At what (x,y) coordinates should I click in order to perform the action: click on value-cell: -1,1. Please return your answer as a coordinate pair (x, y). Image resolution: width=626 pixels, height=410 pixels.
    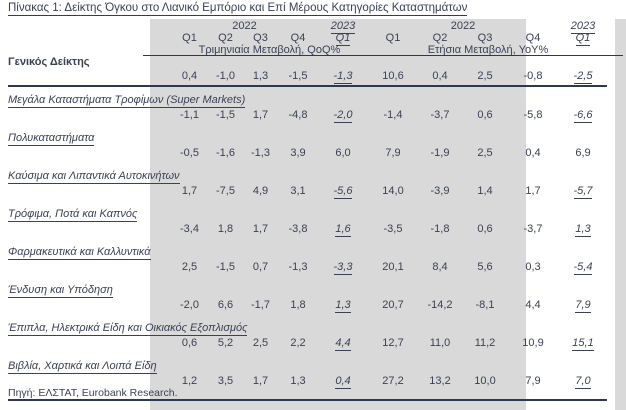
    Looking at the image, I should click on (189, 115).